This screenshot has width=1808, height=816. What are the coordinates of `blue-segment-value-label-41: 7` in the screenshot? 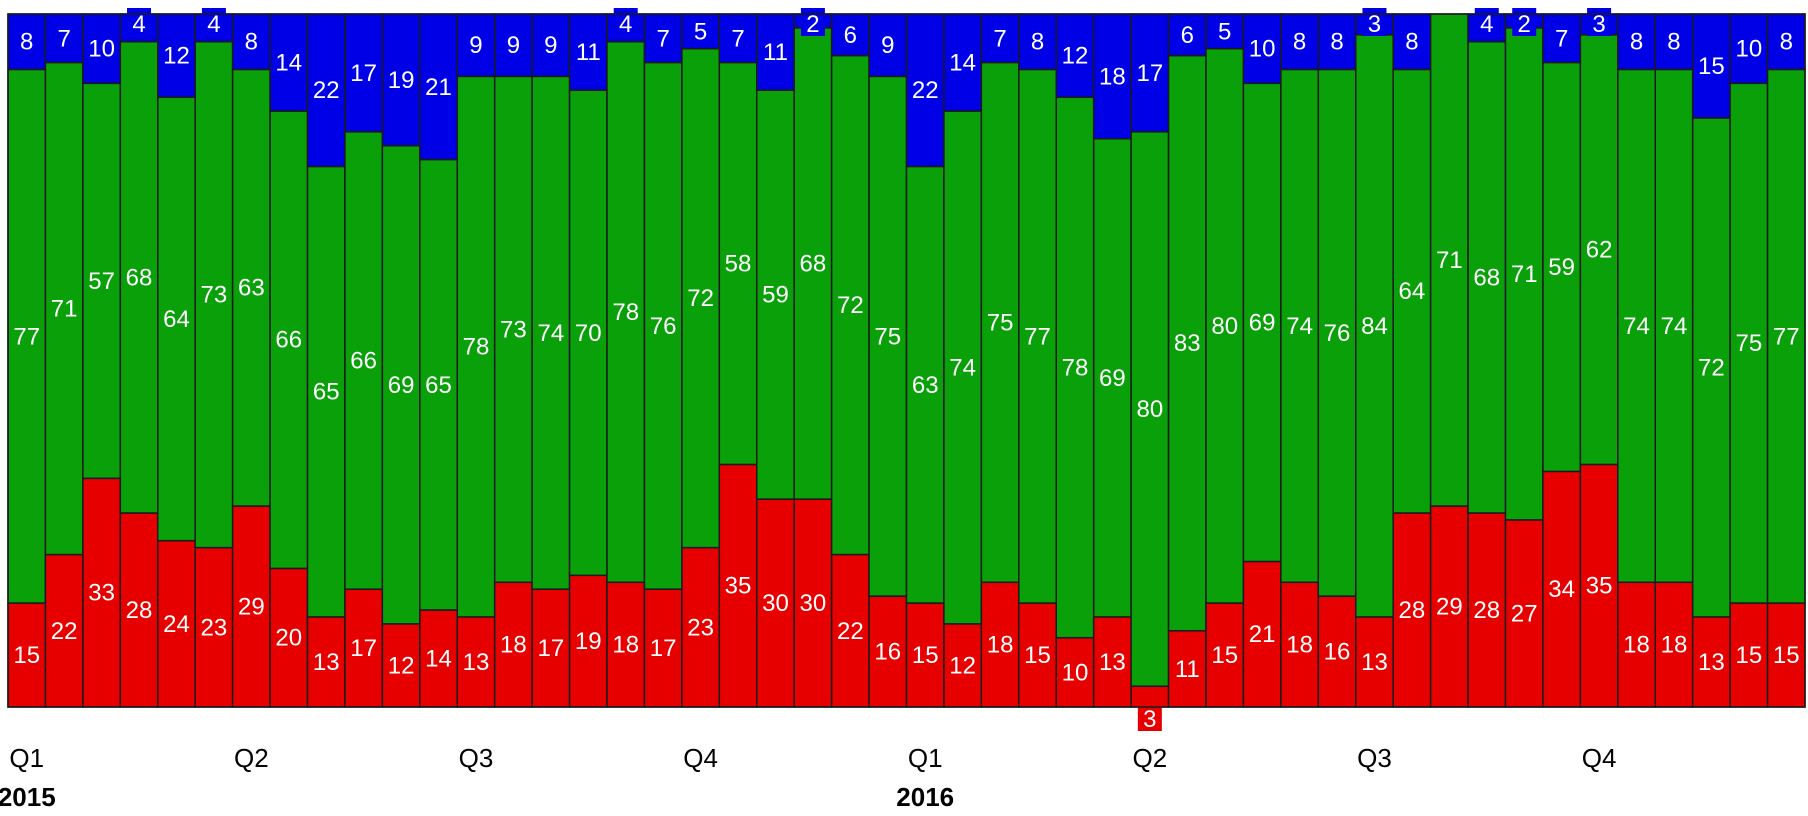 It's located at (1561, 38).